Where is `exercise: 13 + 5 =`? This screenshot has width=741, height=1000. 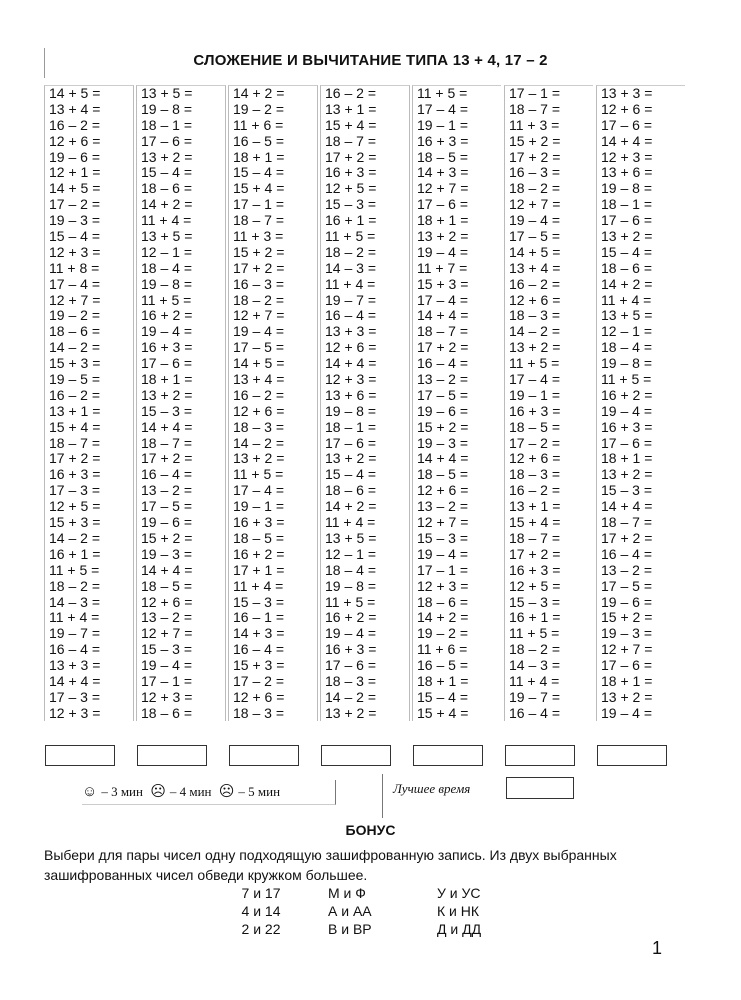 exercise: 13 + 5 = is located at coordinates (167, 93).